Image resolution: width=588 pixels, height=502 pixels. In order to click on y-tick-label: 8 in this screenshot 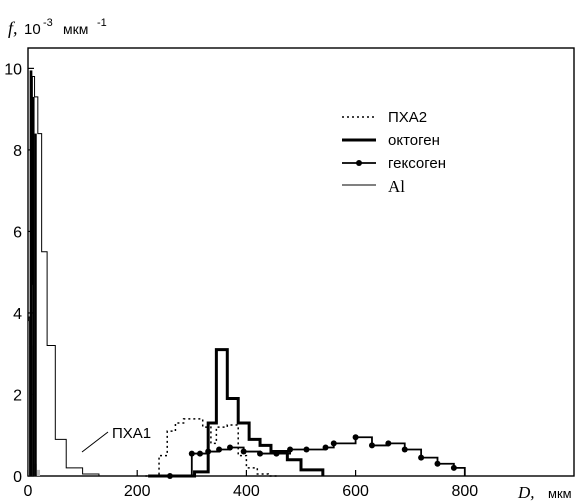, I will do `click(17, 151)`.